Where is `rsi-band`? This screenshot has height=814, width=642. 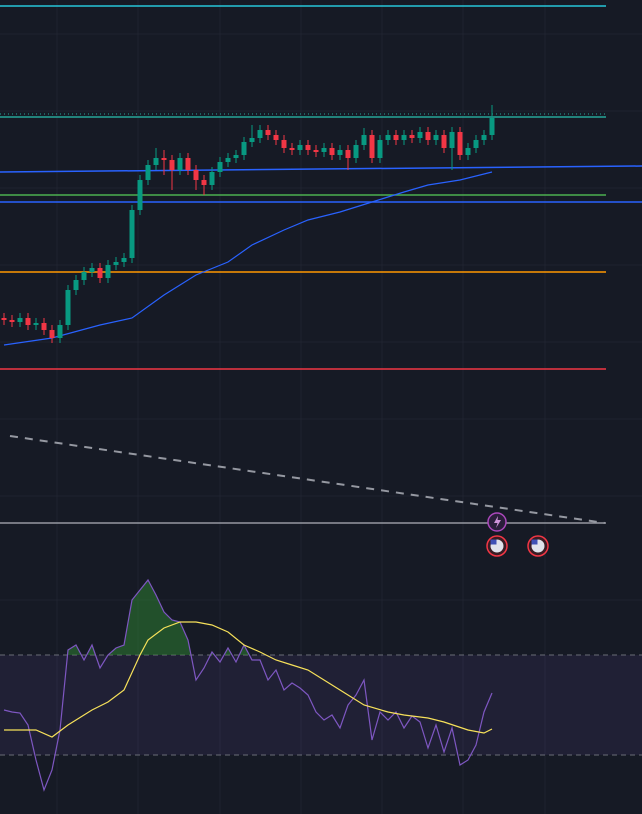
rsi-band is located at coordinates (321, 705).